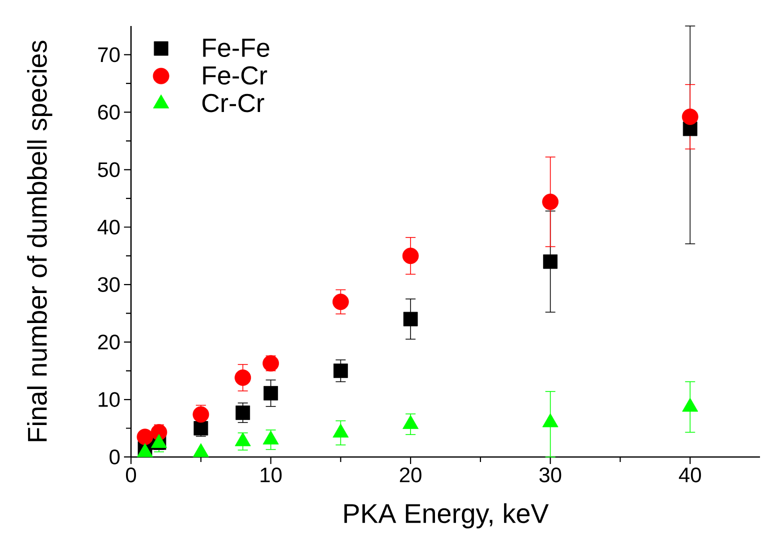 This screenshot has height=548, width=768. What do you see at coordinates (109, 284) in the screenshot?
I see `y-tick-label: 30` at bounding box center [109, 284].